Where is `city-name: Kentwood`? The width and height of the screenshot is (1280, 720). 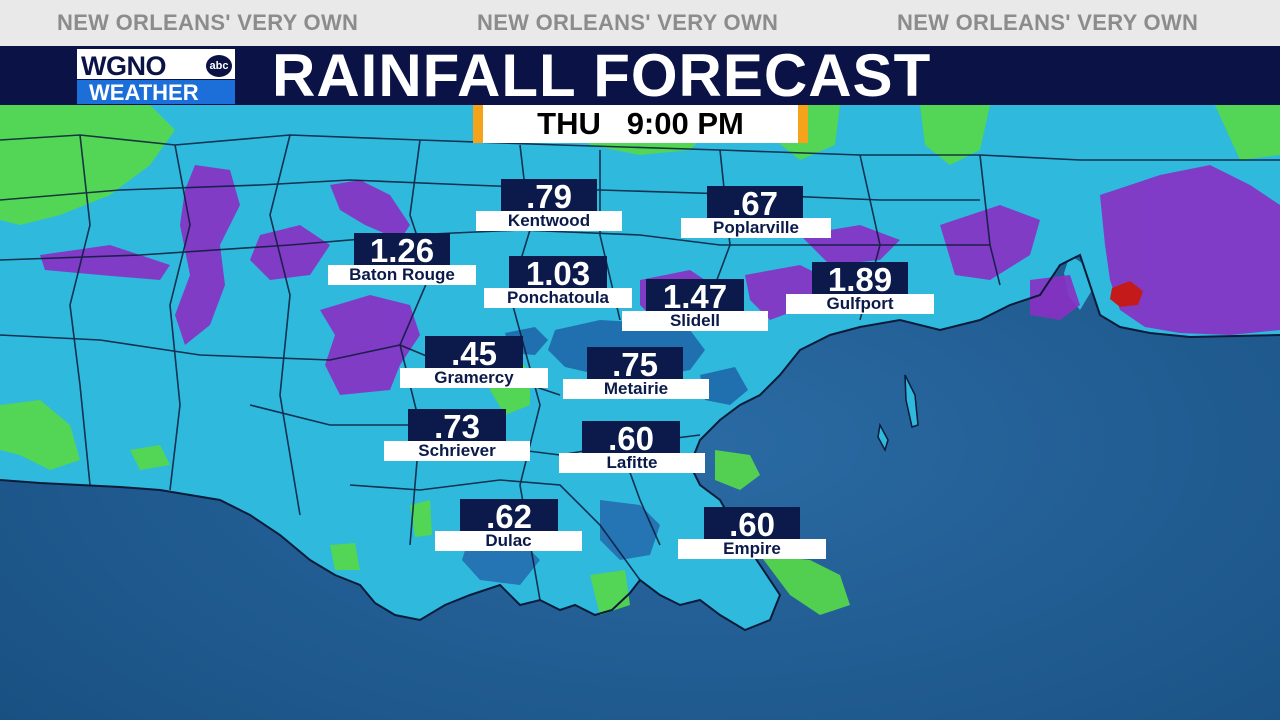 city-name: Kentwood is located at coordinates (549, 221).